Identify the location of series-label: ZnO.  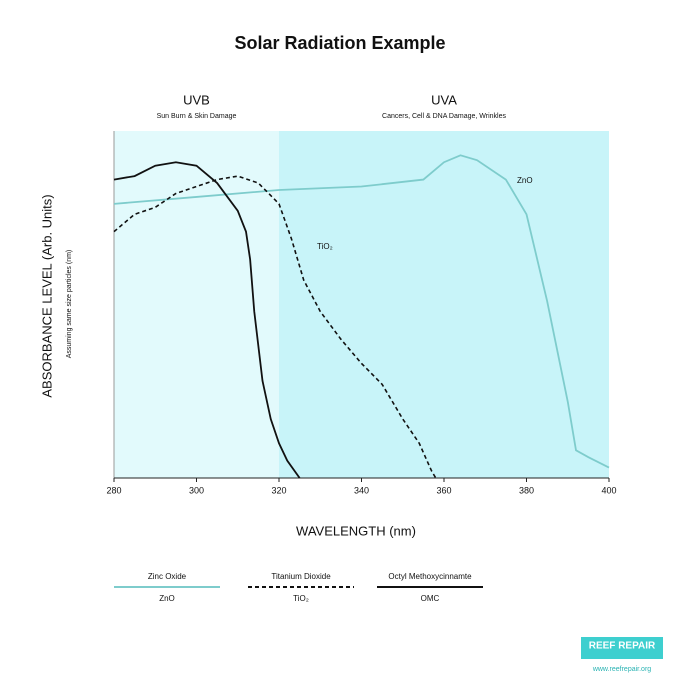
(525, 180).